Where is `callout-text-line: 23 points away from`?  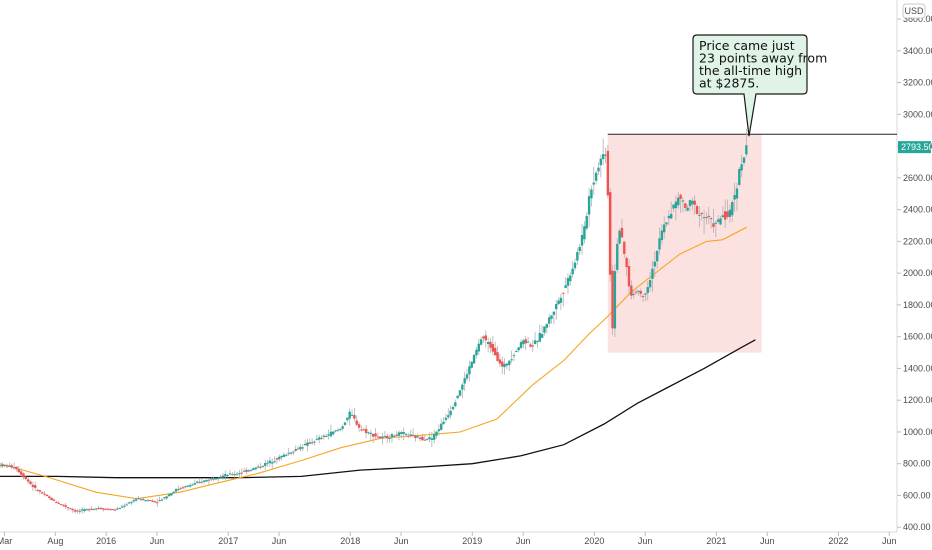 callout-text-line: 23 points away from is located at coordinates (763, 58).